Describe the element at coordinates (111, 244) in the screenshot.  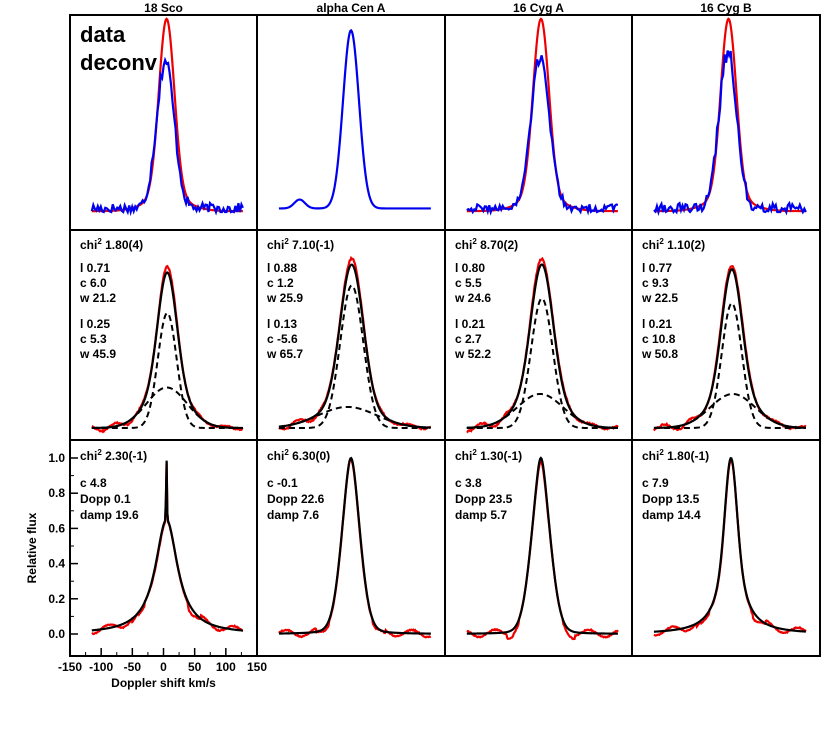
I see `chi-squared-label: chi2 1.80(4)` at that location.